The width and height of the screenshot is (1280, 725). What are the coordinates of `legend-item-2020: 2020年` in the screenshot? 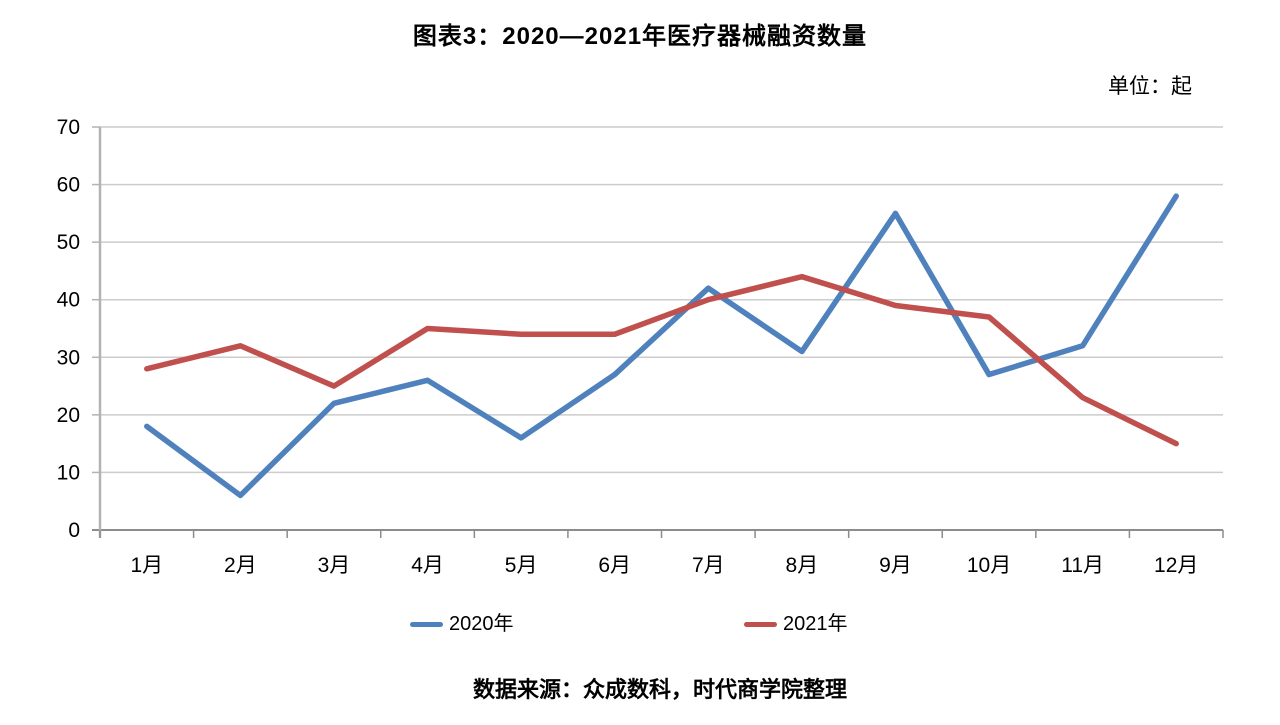 It's located at (462, 624).